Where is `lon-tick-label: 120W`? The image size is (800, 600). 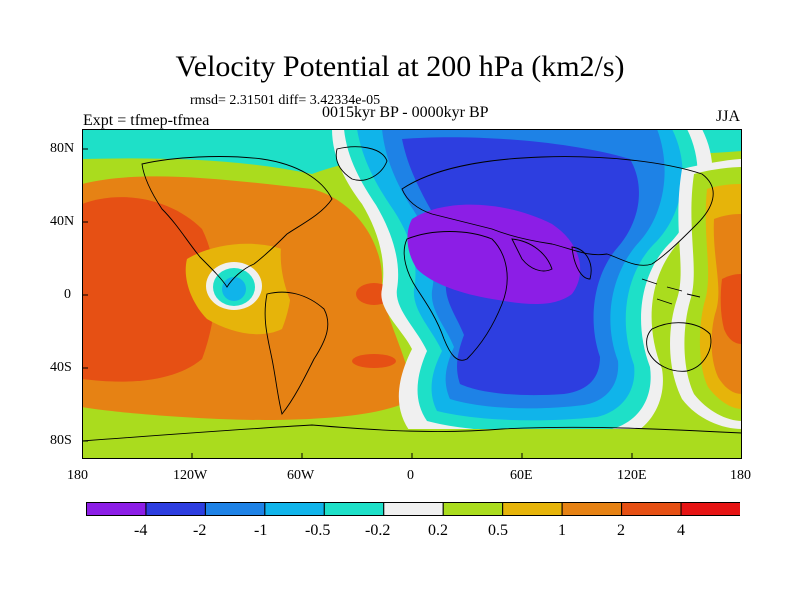 lon-tick-label: 120W is located at coordinates (190, 475).